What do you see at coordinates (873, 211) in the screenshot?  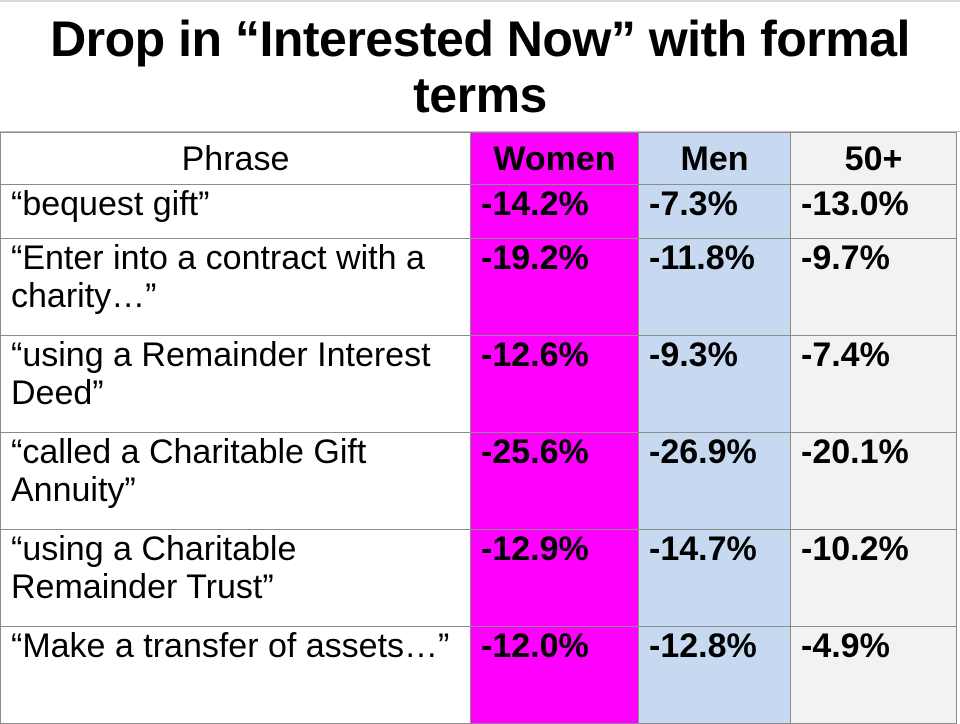 I see `fifty-plus-value-cell: -13.0%` at bounding box center [873, 211].